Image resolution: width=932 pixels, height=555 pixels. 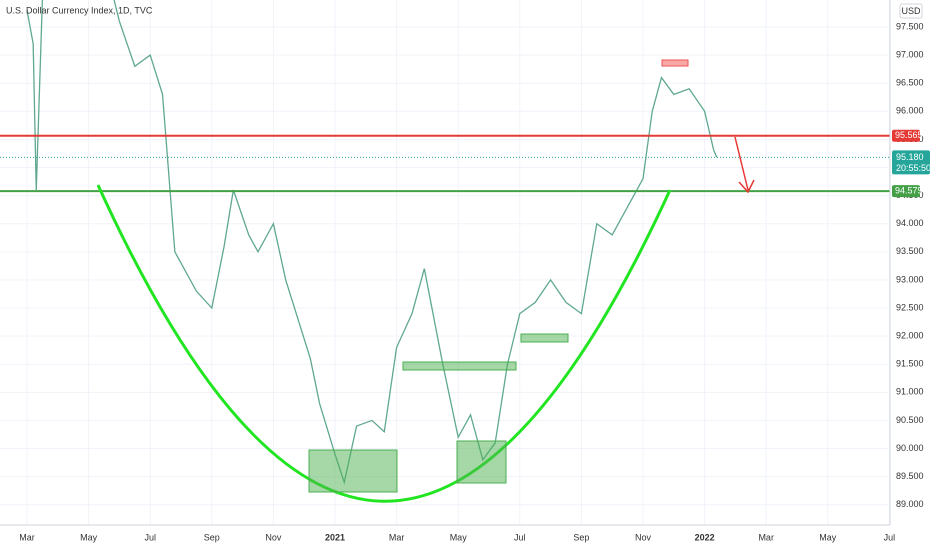 What do you see at coordinates (910, 223) in the screenshot?
I see `y-tick-label: 94.000` at bounding box center [910, 223].